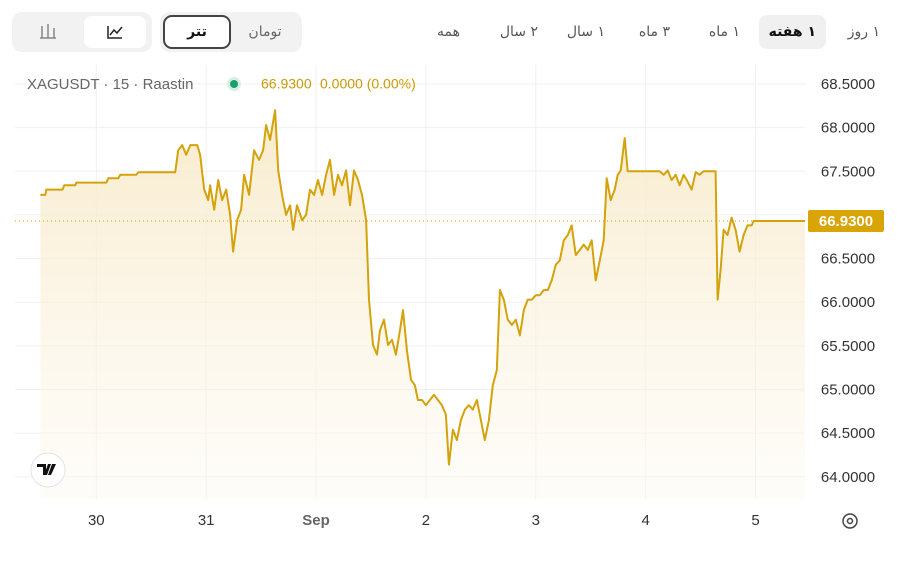 The height and width of the screenshot is (574, 905). Describe the element at coordinates (646, 520) in the screenshot. I see `x-tick-label: 4` at that location.